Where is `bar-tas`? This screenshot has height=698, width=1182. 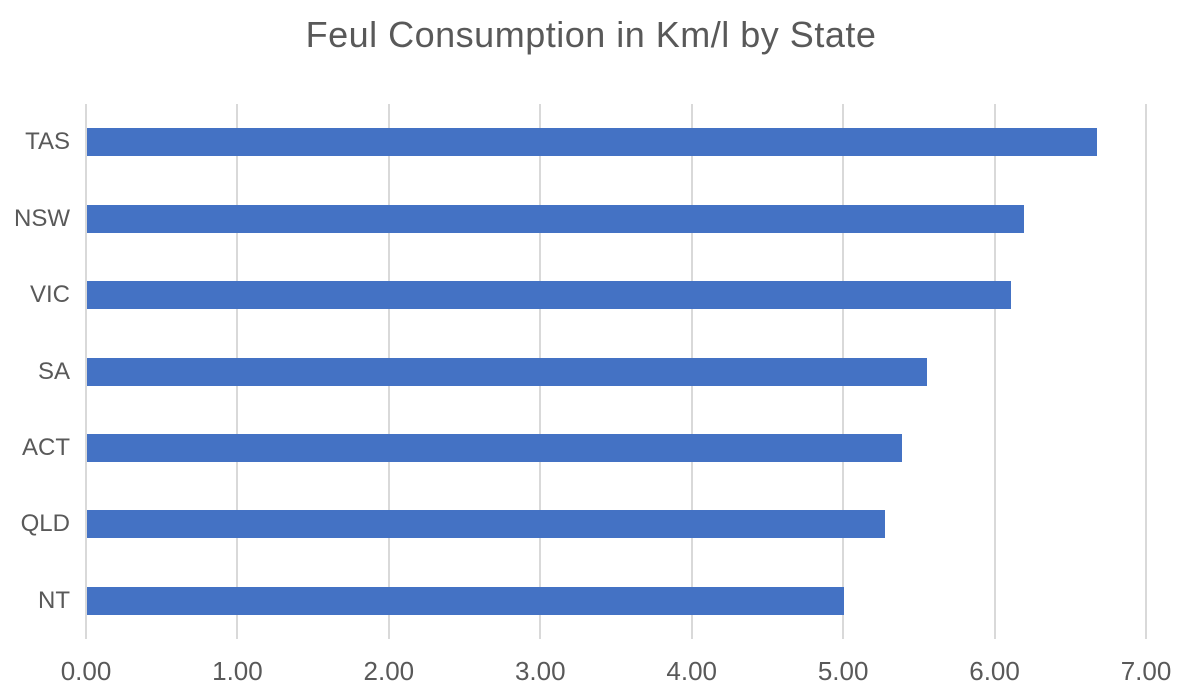 bar-tas is located at coordinates (592, 142).